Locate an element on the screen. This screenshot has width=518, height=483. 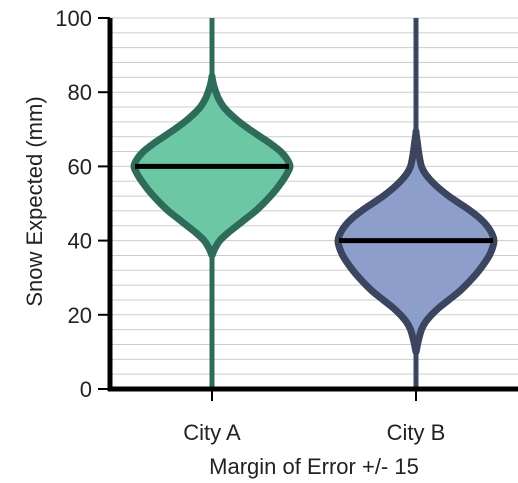
y-tick-label: 80 is located at coordinates (80, 92).